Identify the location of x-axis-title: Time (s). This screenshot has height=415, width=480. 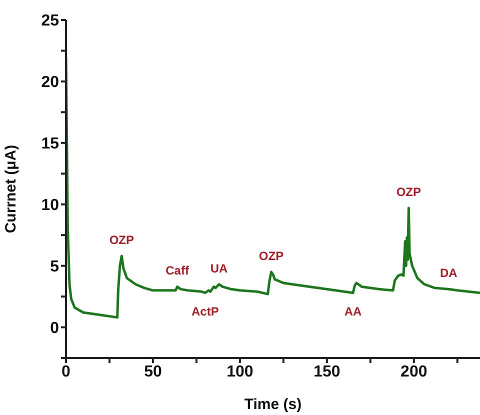
(273, 404).